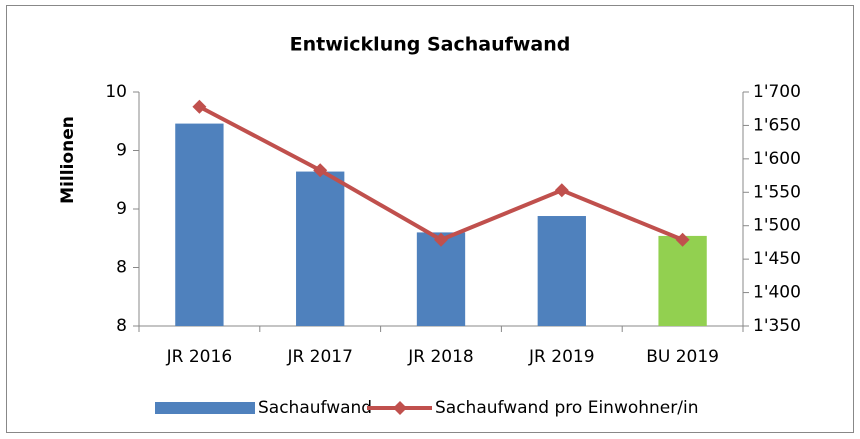  I want to click on y-axis-title: Millionen, so click(68, 160).